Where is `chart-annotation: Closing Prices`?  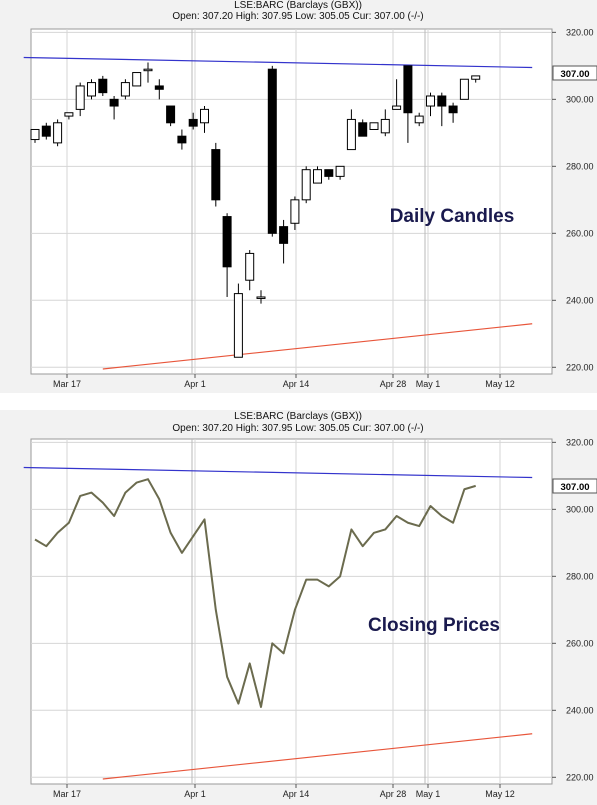 chart-annotation: Closing Prices is located at coordinates (434, 625).